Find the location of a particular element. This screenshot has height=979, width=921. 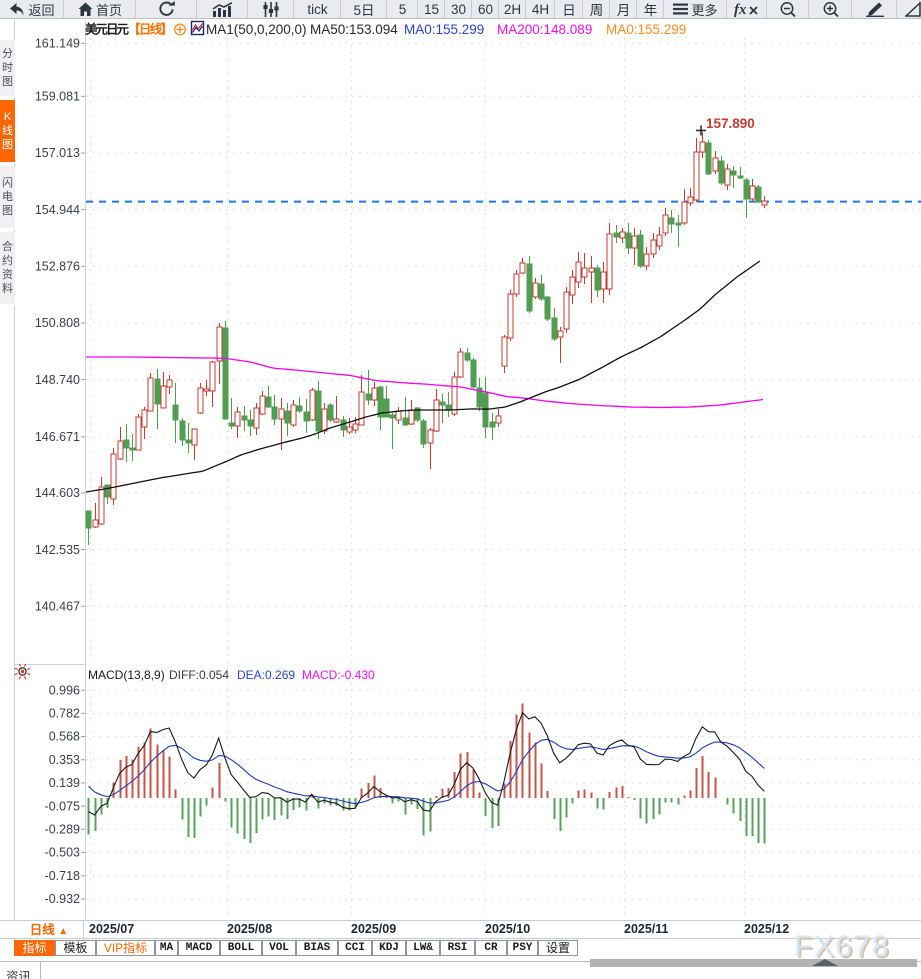

svg-text: fx is located at coordinates (740, 9).